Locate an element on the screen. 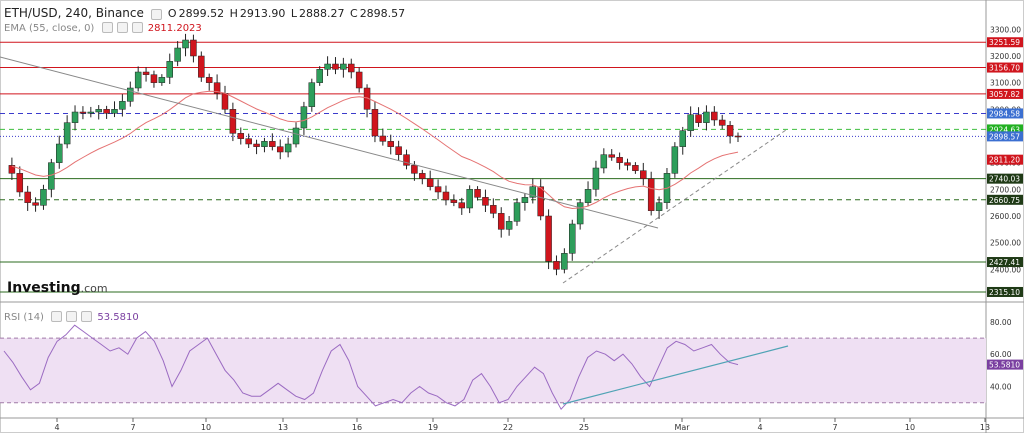 The height and width of the screenshot is (437, 1024). x-tick-label: 25 is located at coordinates (584, 427).